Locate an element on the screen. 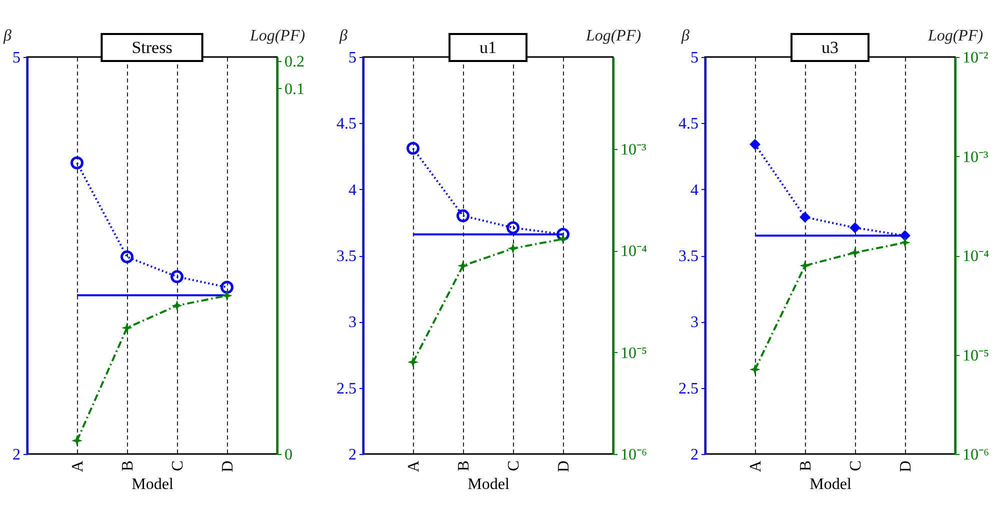  y2-tick-label: 0 is located at coordinates (288, 455).